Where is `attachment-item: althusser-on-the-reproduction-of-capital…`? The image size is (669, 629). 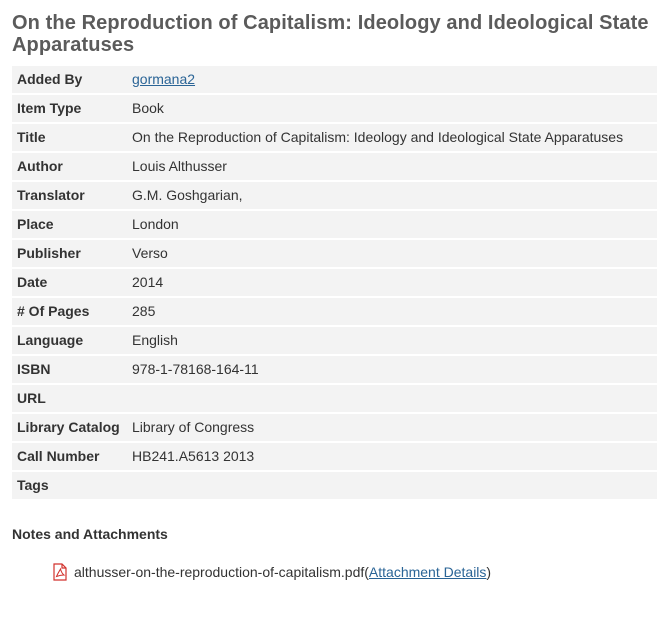 attachment-item: althusser-on-the-reproduction-of-capital… is located at coordinates (354, 572).